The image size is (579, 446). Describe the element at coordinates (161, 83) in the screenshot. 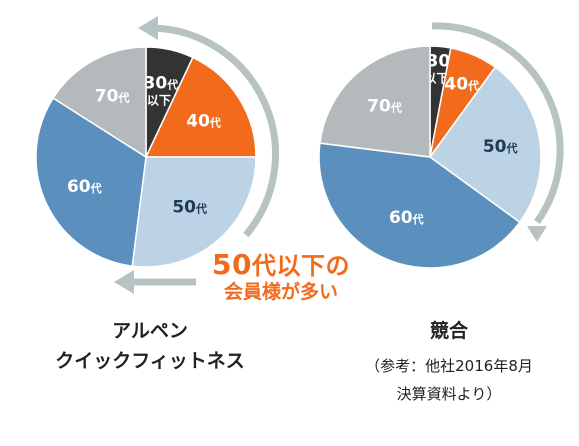

I see `slice-label: 30代` at that location.